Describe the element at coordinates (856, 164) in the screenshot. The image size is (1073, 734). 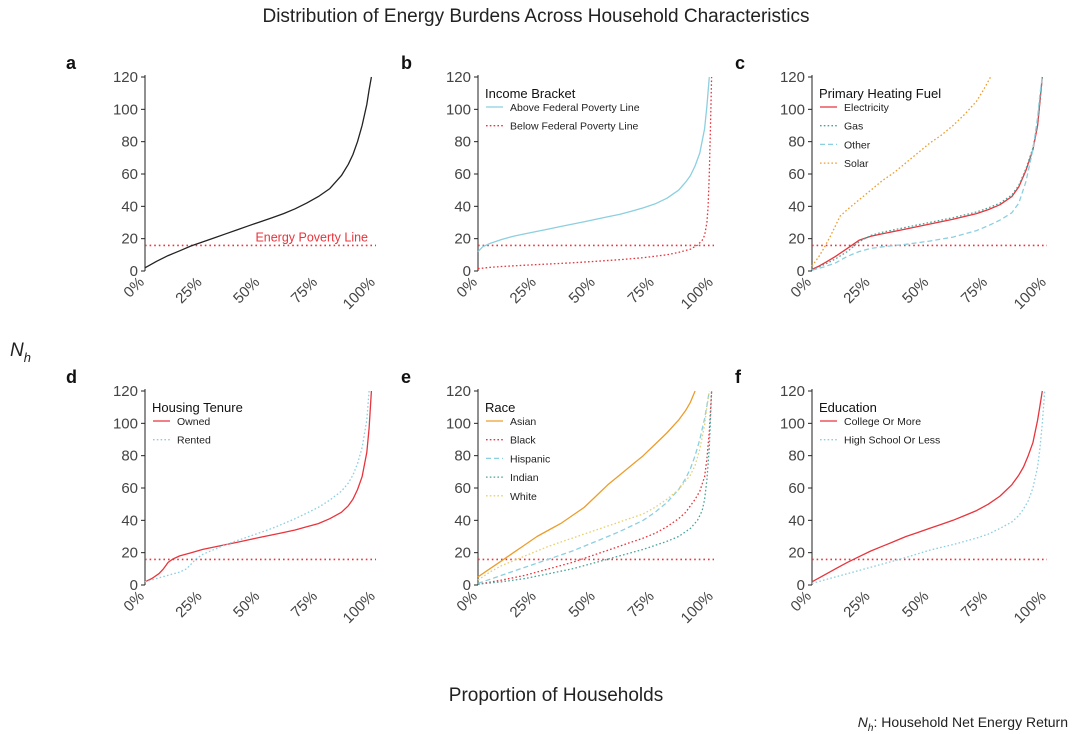
I see `legend-entry-label: Solar` at that location.